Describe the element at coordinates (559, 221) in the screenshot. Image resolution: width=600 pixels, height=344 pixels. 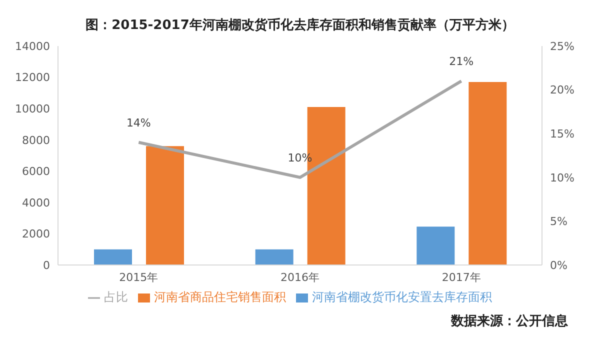
I see `y2-tick-label: 5%` at that location.